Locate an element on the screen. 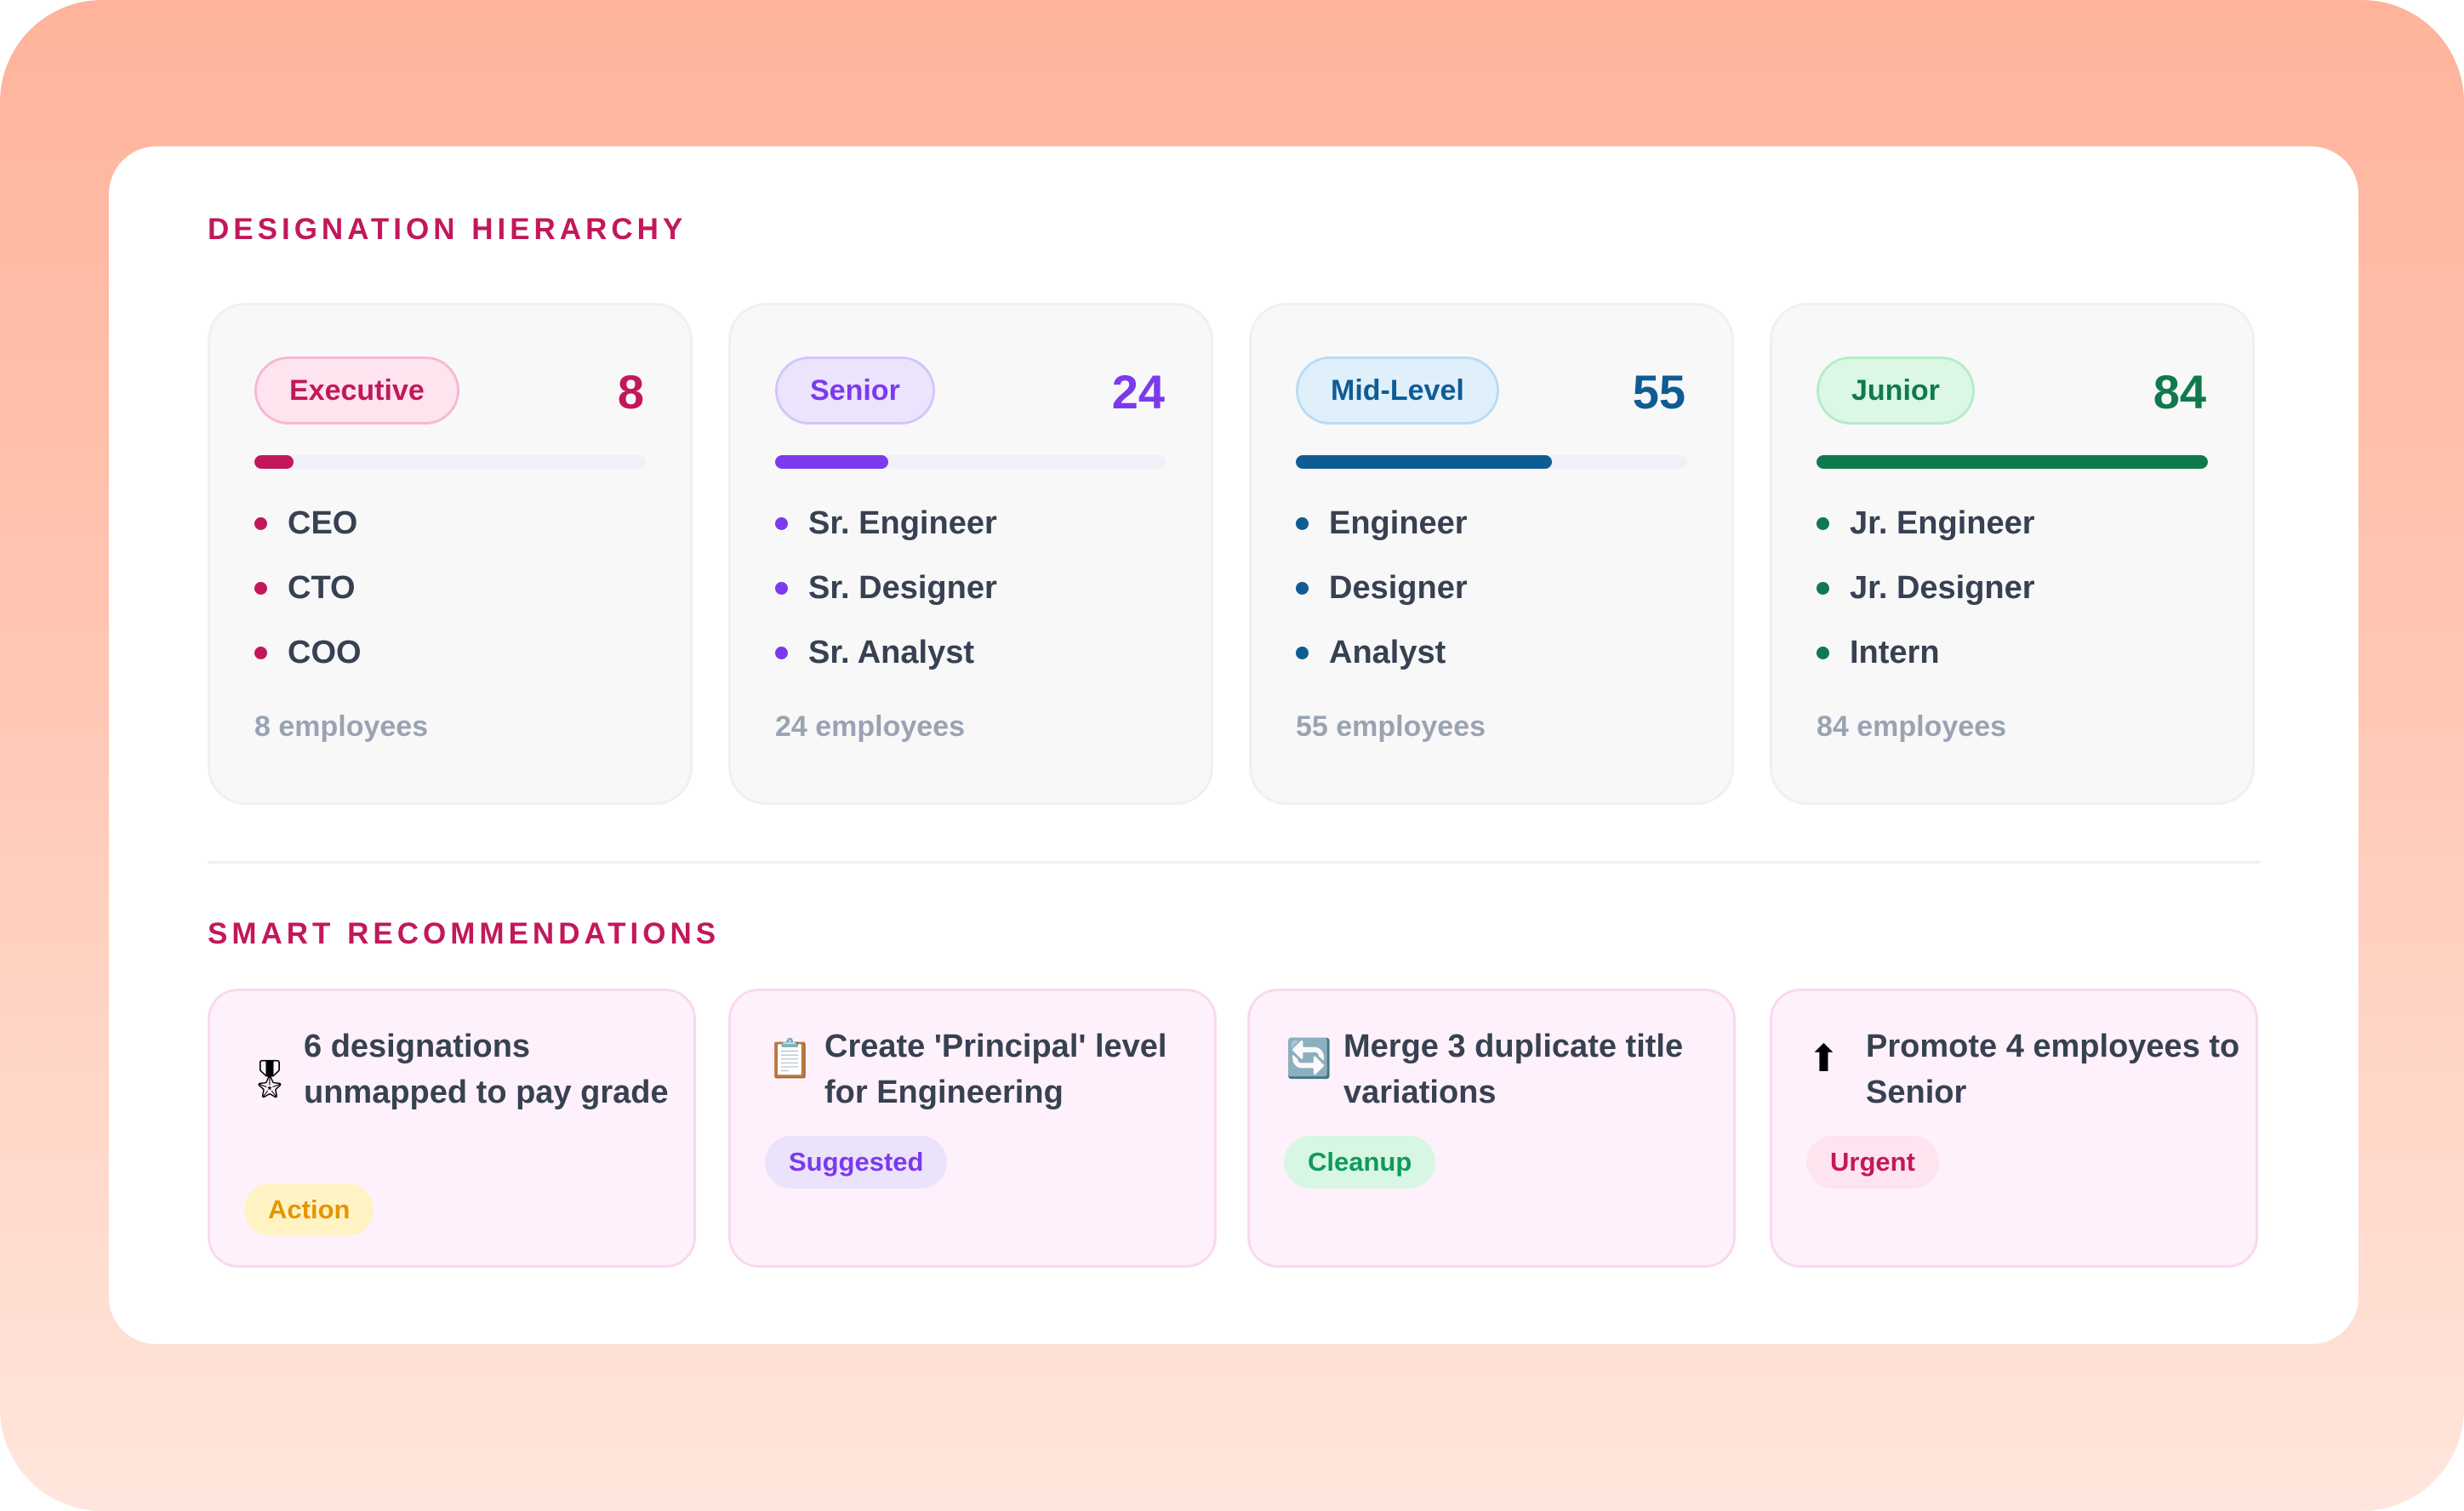 The image size is (2464, 1511). role-label: Jr. Designer is located at coordinates (1943, 588).